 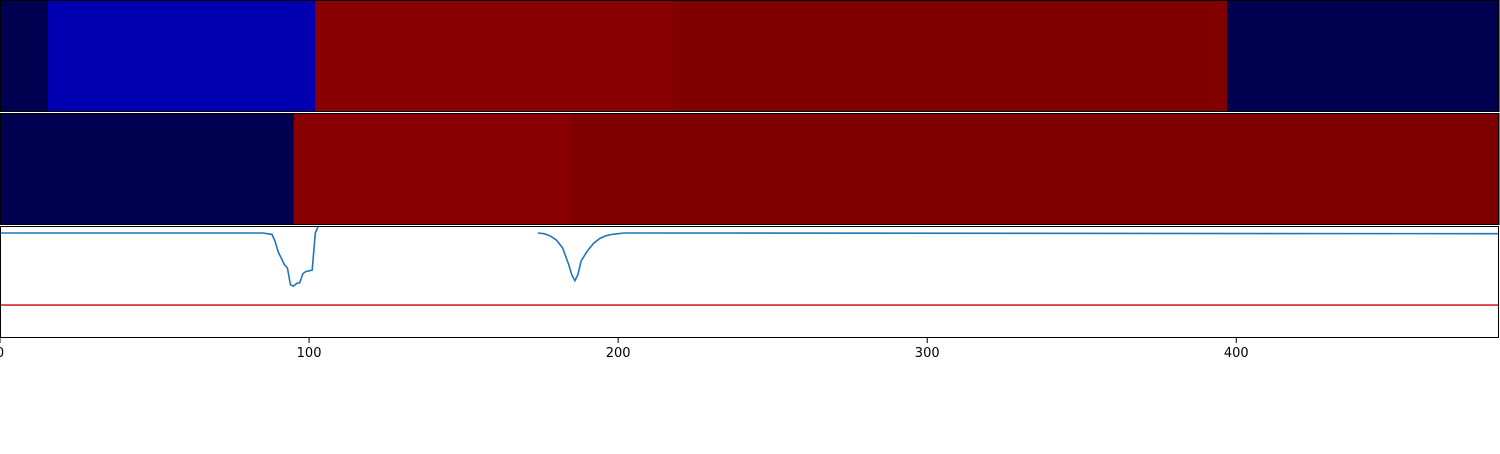 What do you see at coordinates (927, 353) in the screenshot?
I see `x-tick-label-300: 300` at bounding box center [927, 353].